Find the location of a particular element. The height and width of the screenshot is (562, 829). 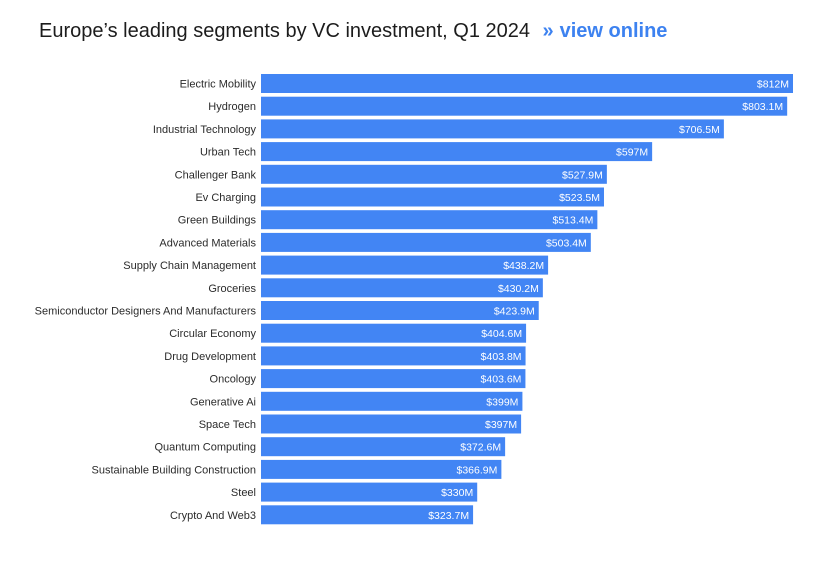

bar-row: Ev Charging $523.5M is located at coordinates (399, 197).